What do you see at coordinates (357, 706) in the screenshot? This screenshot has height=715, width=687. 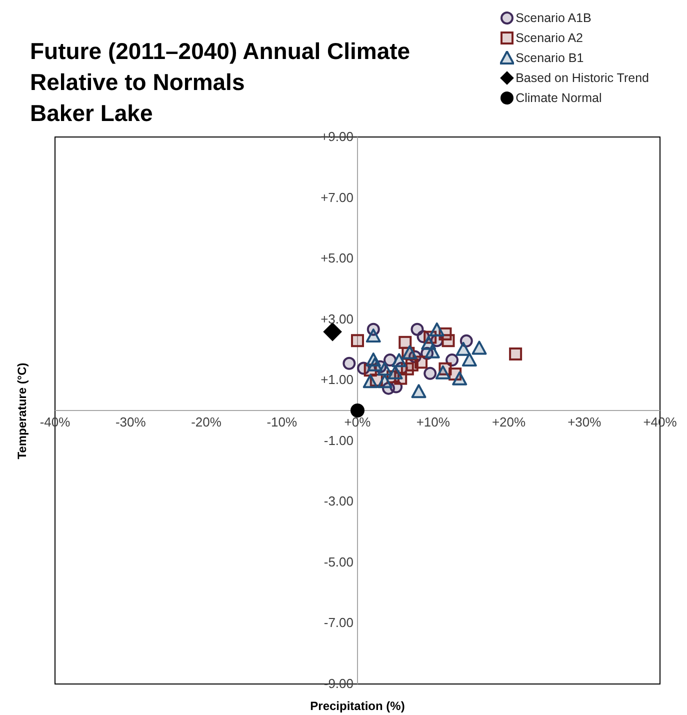 I see `x-axis-title: Precipitation (%)` at bounding box center [357, 706].